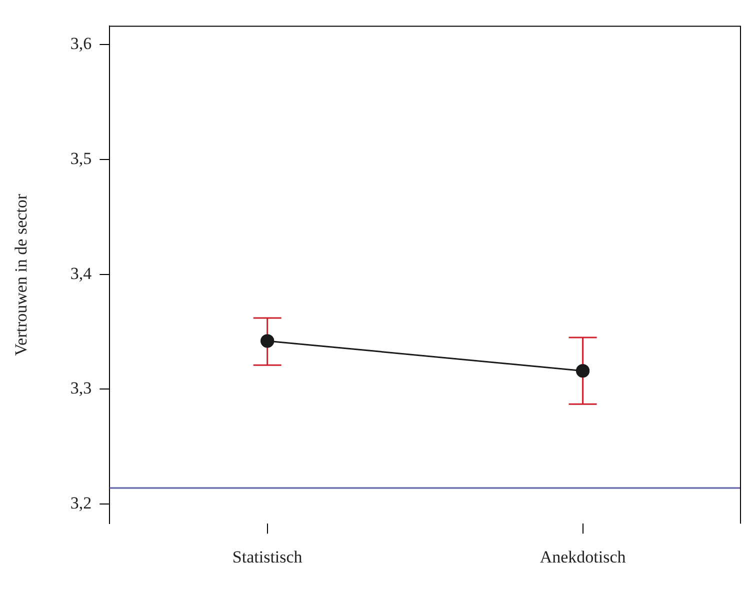 The height and width of the screenshot is (595, 756). What do you see at coordinates (267, 556) in the screenshot?
I see `x-tick-label: Statistisch` at bounding box center [267, 556].